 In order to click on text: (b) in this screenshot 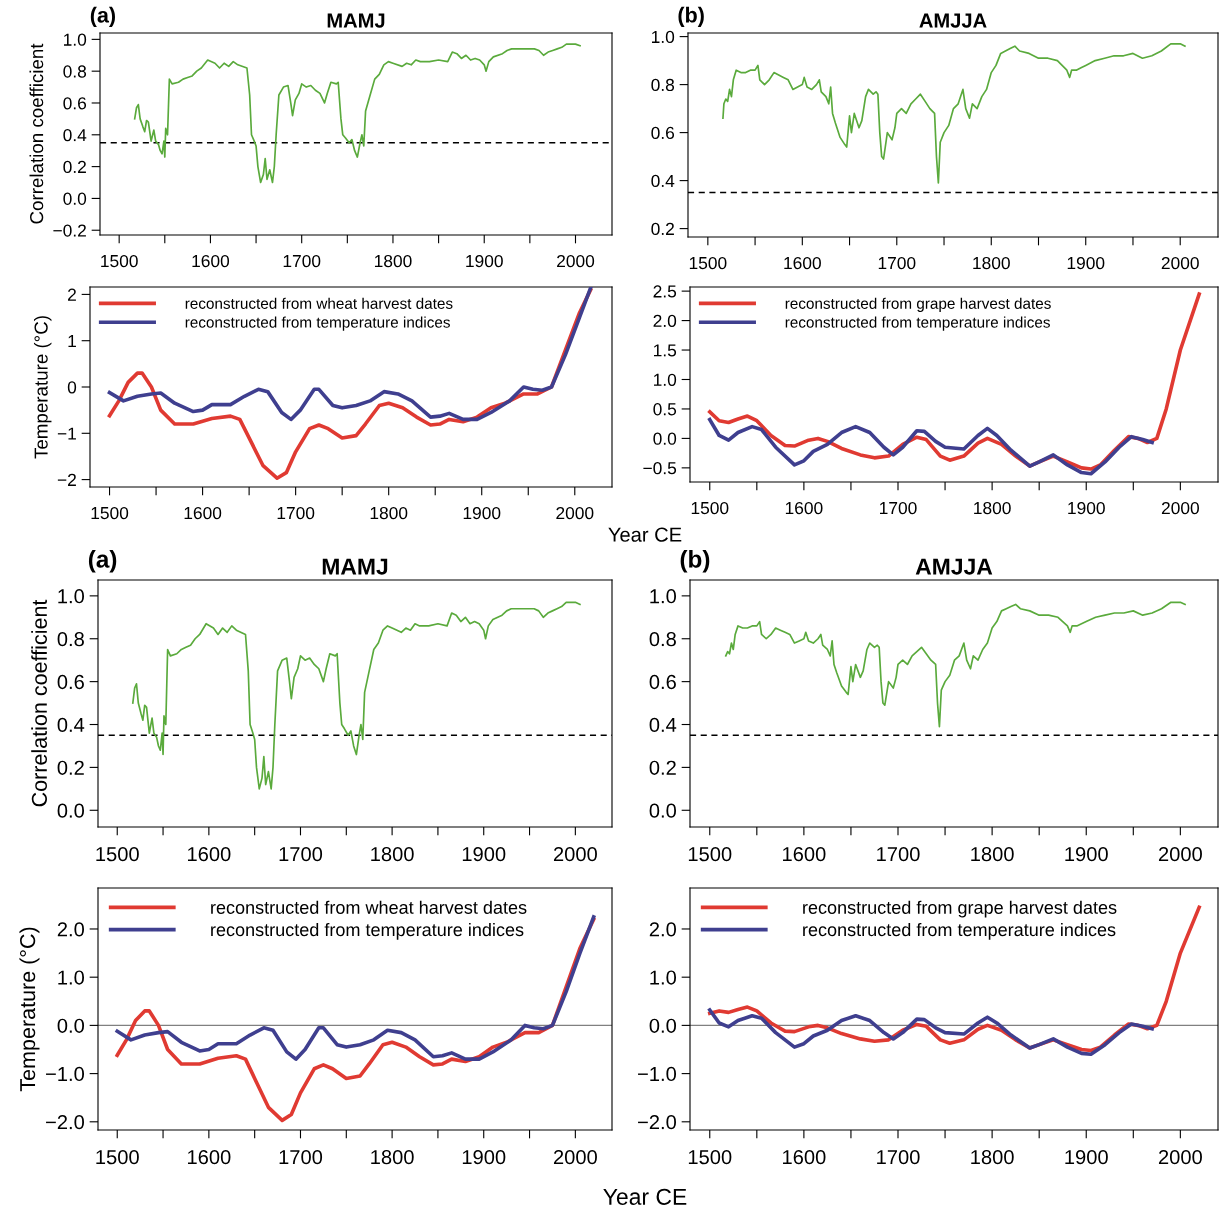, I will do `click(695, 561)`.